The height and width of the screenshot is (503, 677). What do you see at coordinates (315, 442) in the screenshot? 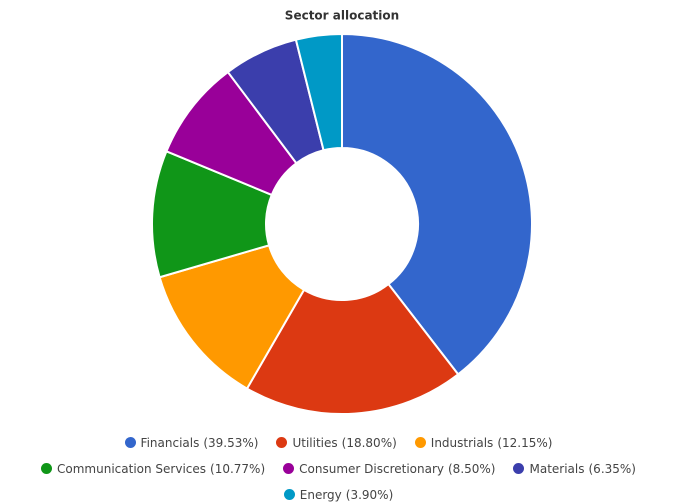
I see `legend-label: Utilities` at bounding box center [315, 442].